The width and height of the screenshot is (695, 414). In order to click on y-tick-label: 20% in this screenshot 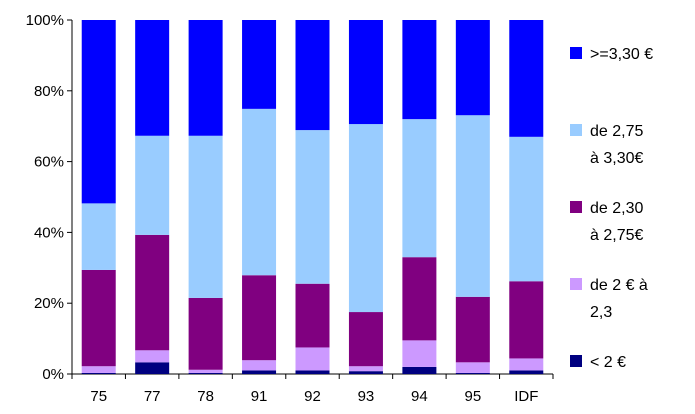, I will do `click(49, 303)`.